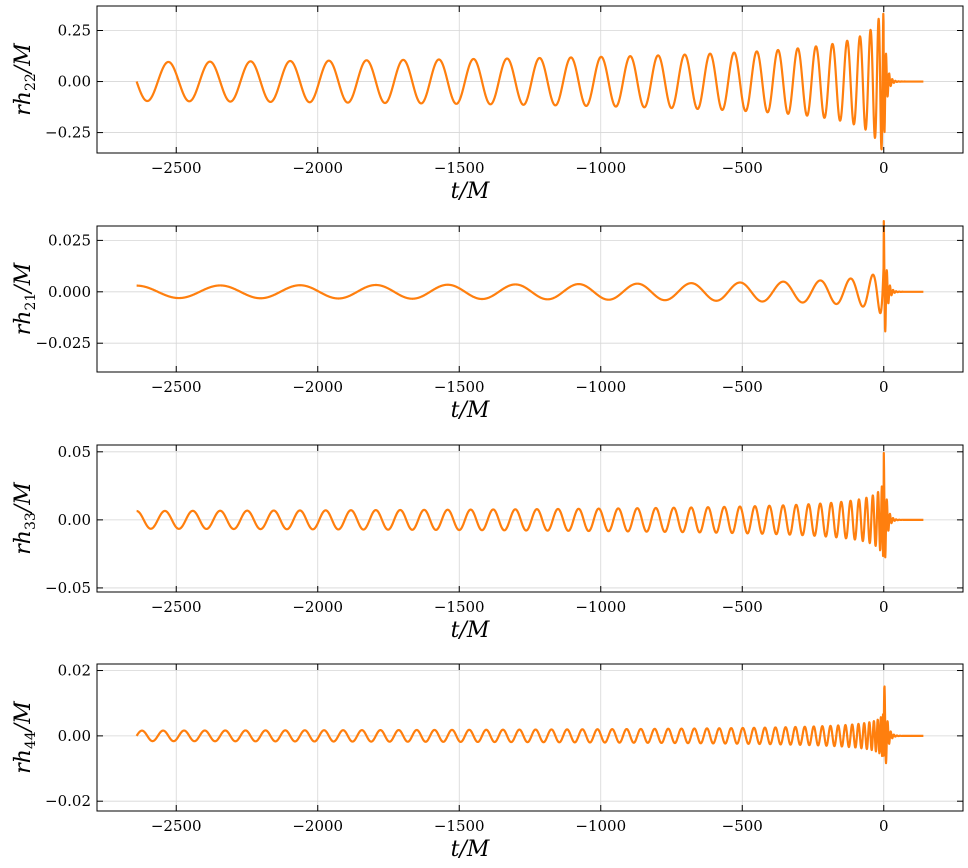 The height and width of the screenshot is (868, 968). Describe the element at coordinates (69, 292) in the screenshot. I see `y-tick-label: 0.000` at that location.